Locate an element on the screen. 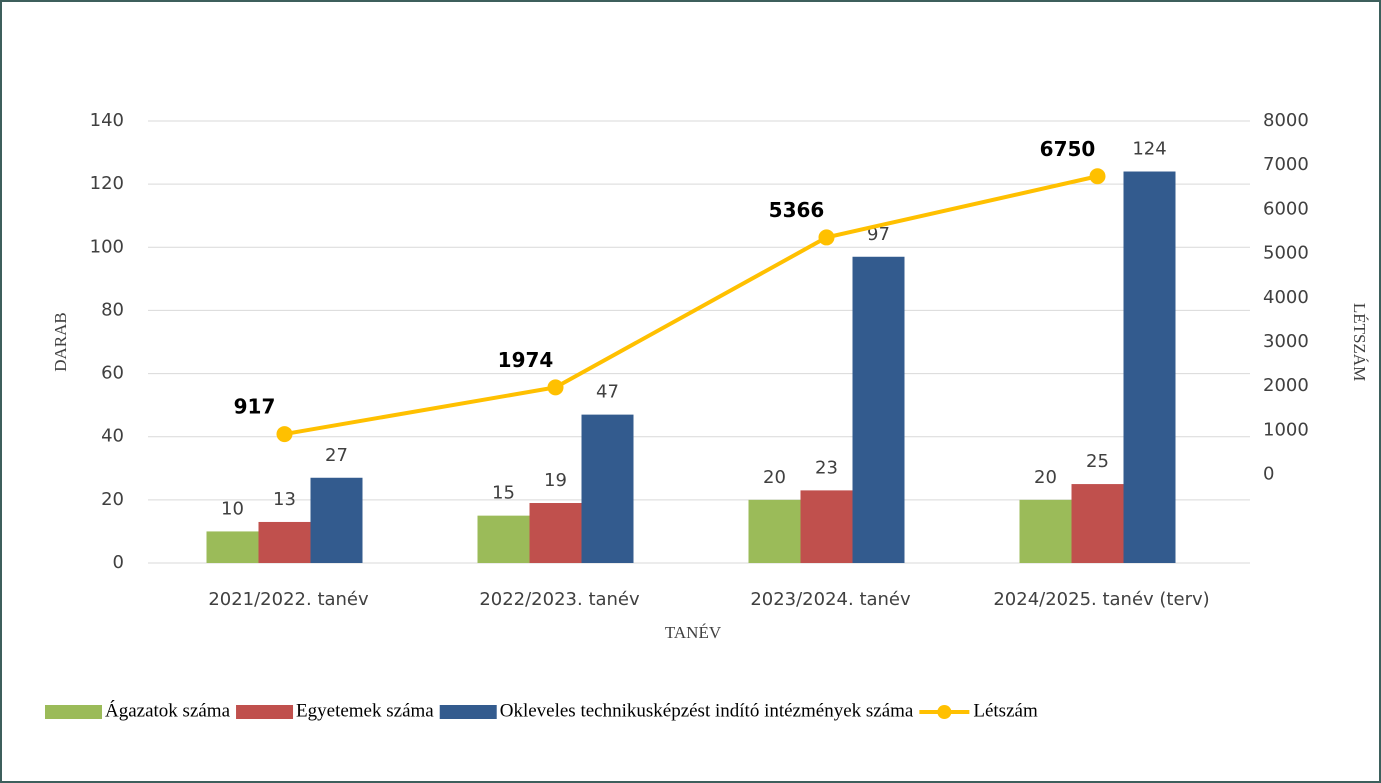  y2-tick-label: 8000 is located at coordinates (1286, 120).